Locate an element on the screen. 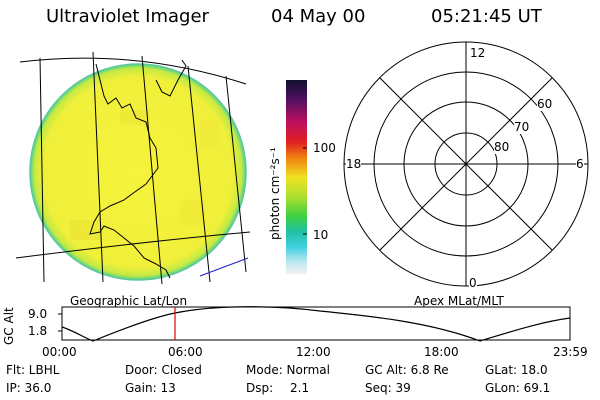 The image size is (600, 400). xtick-0000: 00:00 is located at coordinates (59, 352).